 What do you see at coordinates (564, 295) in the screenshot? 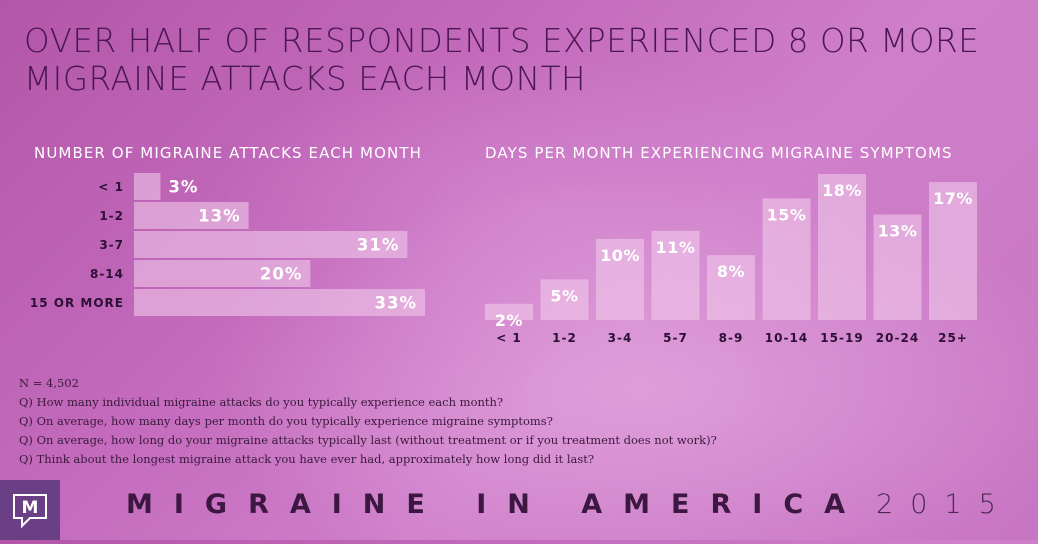
I see `days-value-label: 5%` at bounding box center [564, 295].